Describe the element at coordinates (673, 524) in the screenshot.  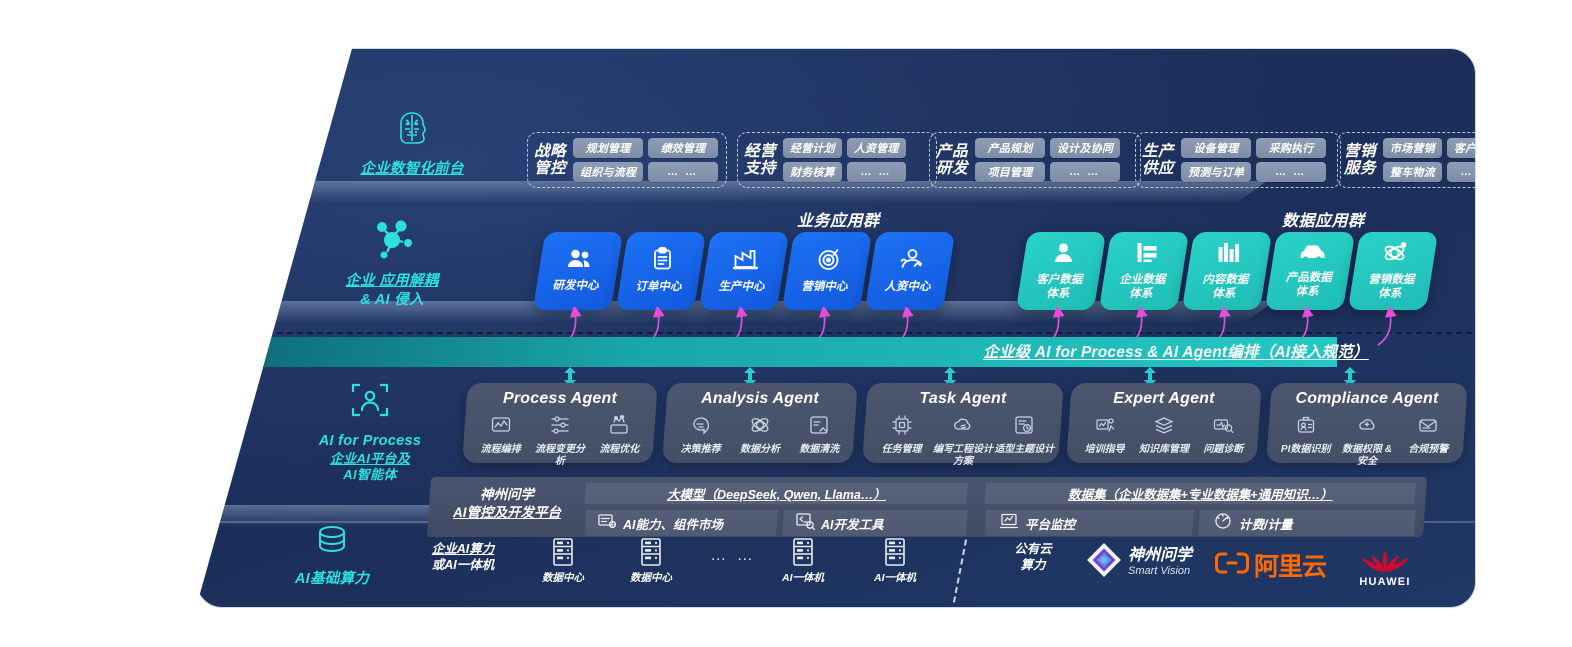
I see `platform-cell-label: AI能力、组件市场` at that location.